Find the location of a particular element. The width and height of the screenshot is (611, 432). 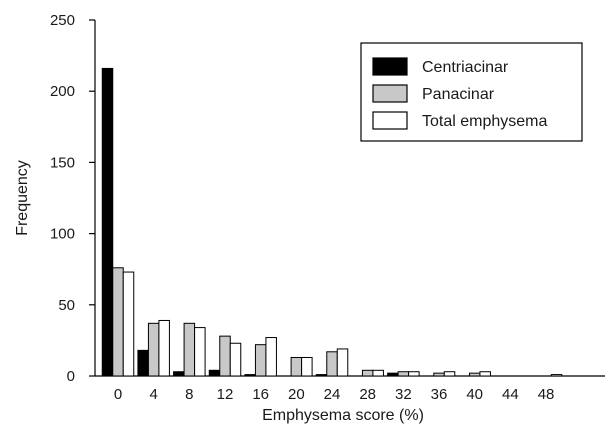

legend-swatch-total-emphysema is located at coordinates (390, 120).